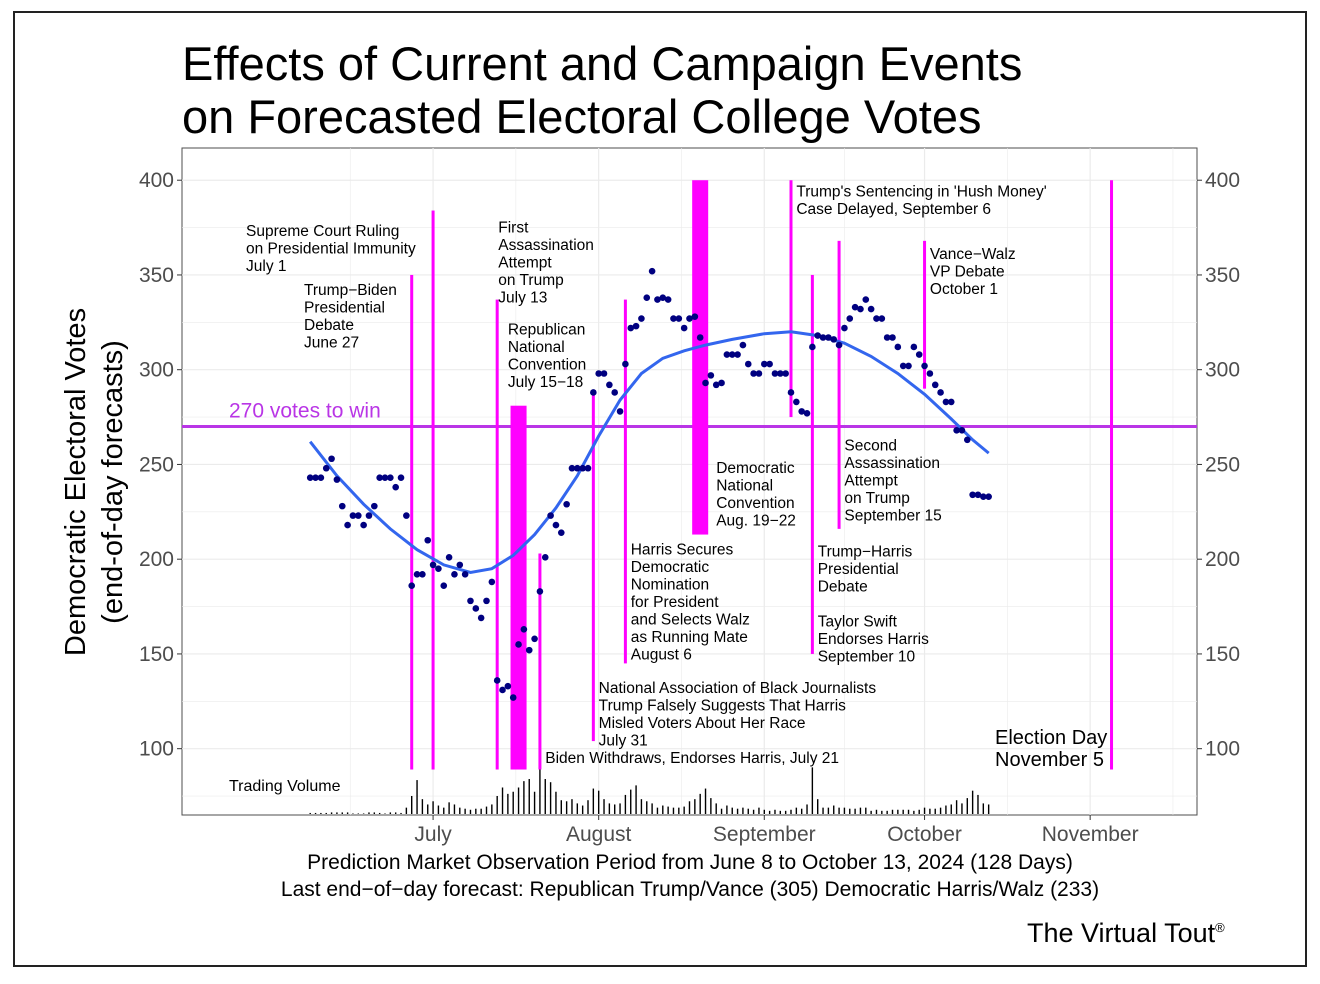  I want to click on event-label-line: VP Debate, so click(967, 271).